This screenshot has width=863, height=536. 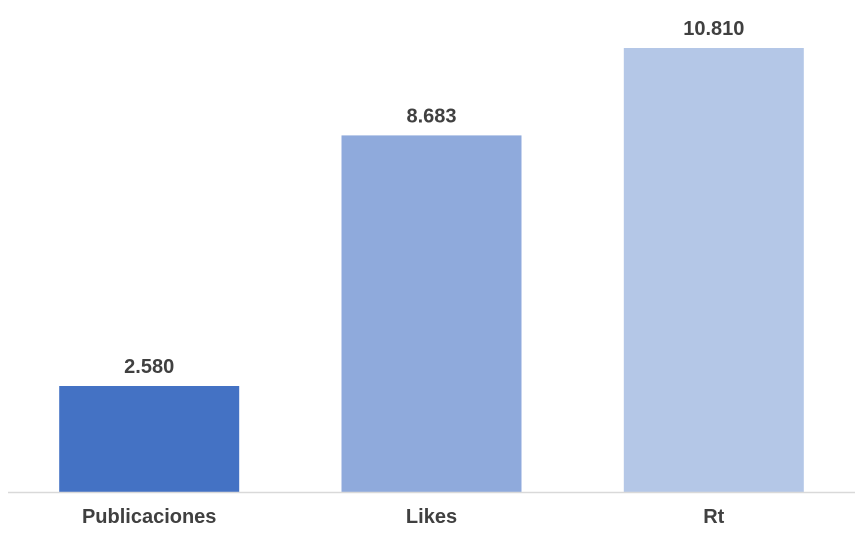 What do you see at coordinates (149, 367) in the screenshot?
I see `value-label-publicaciones: 2.580` at bounding box center [149, 367].